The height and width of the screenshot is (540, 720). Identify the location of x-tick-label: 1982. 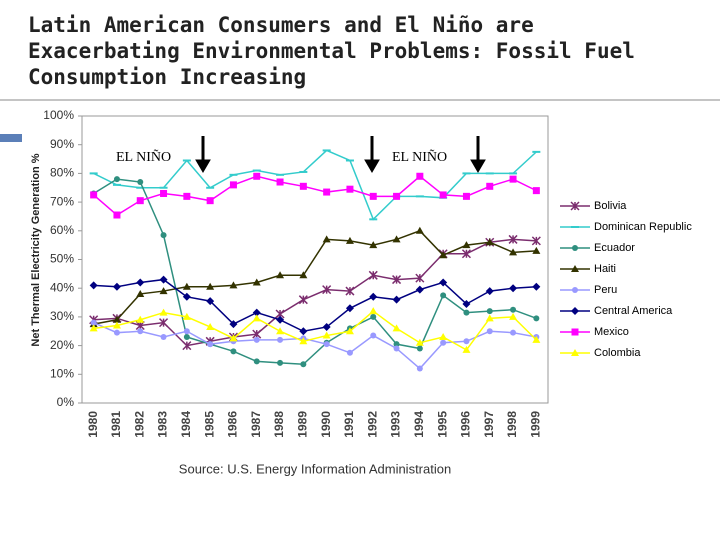
(139, 424).